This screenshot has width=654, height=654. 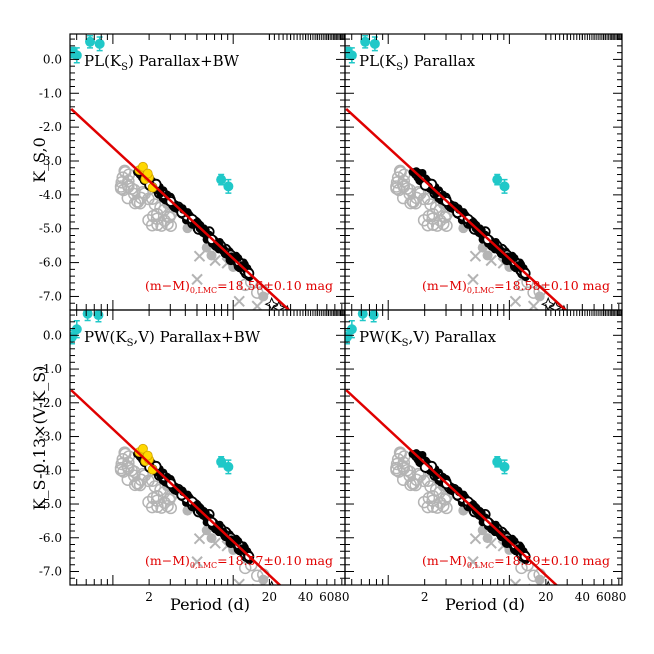 What do you see at coordinates (172, 338) in the screenshot?
I see `panel-title: PW(KS,V) Parallax+BW` at bounding box center [172, 338].